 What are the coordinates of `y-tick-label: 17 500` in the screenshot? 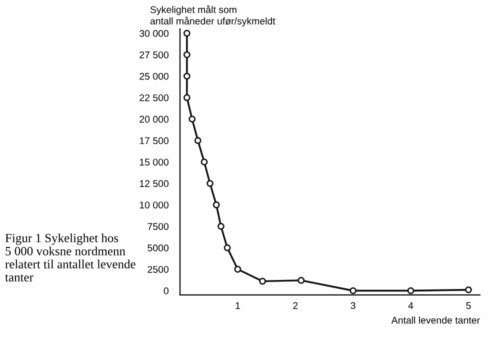 It's located at (154, 140).